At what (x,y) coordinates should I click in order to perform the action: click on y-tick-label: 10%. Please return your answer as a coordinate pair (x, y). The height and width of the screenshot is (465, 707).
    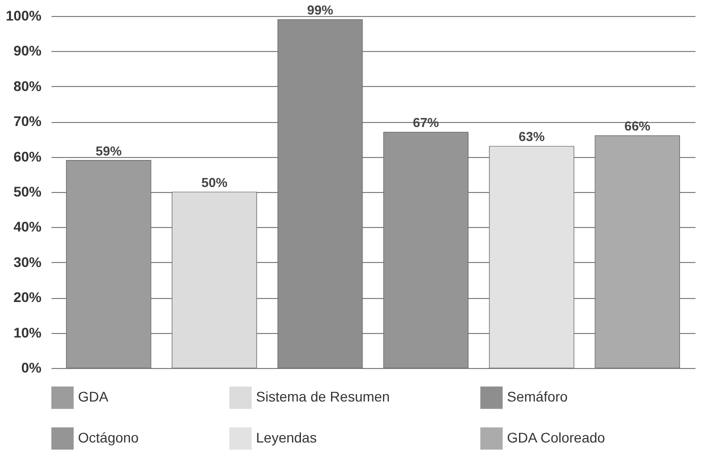
    Looking at the image, I should click on (27, 332).